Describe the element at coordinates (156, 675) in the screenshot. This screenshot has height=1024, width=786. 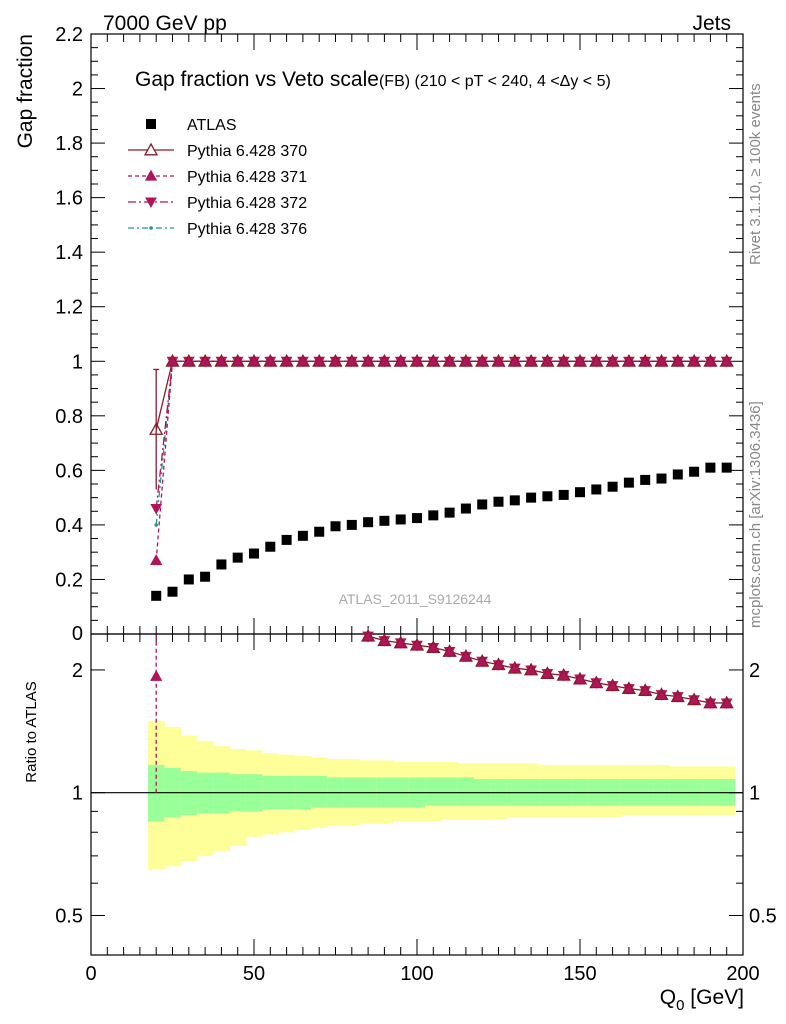
I see `ratio-point-p371` at that location.